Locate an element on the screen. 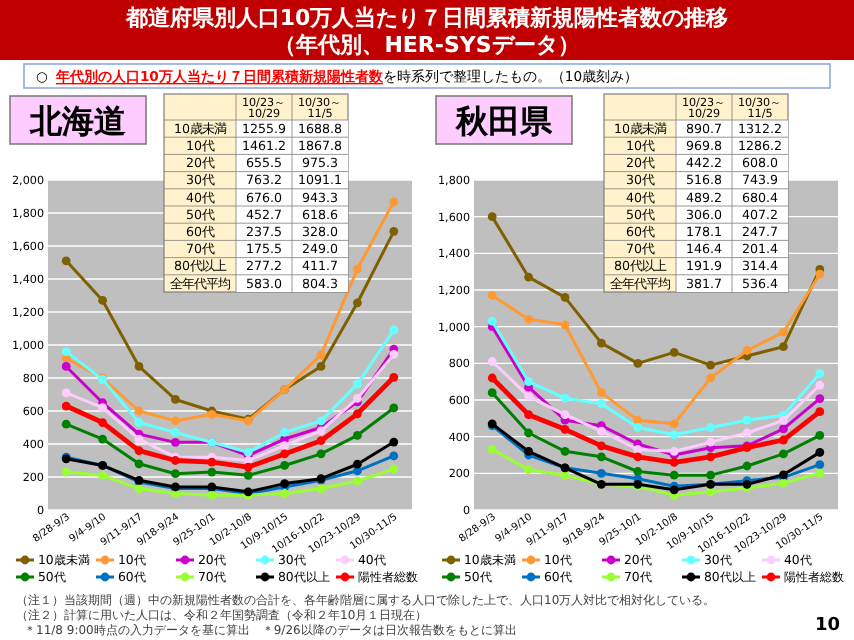 This screenshot has width=854, height=640. text: （年代別、HER-SYSデータ） is located at coordinates (427, 45).